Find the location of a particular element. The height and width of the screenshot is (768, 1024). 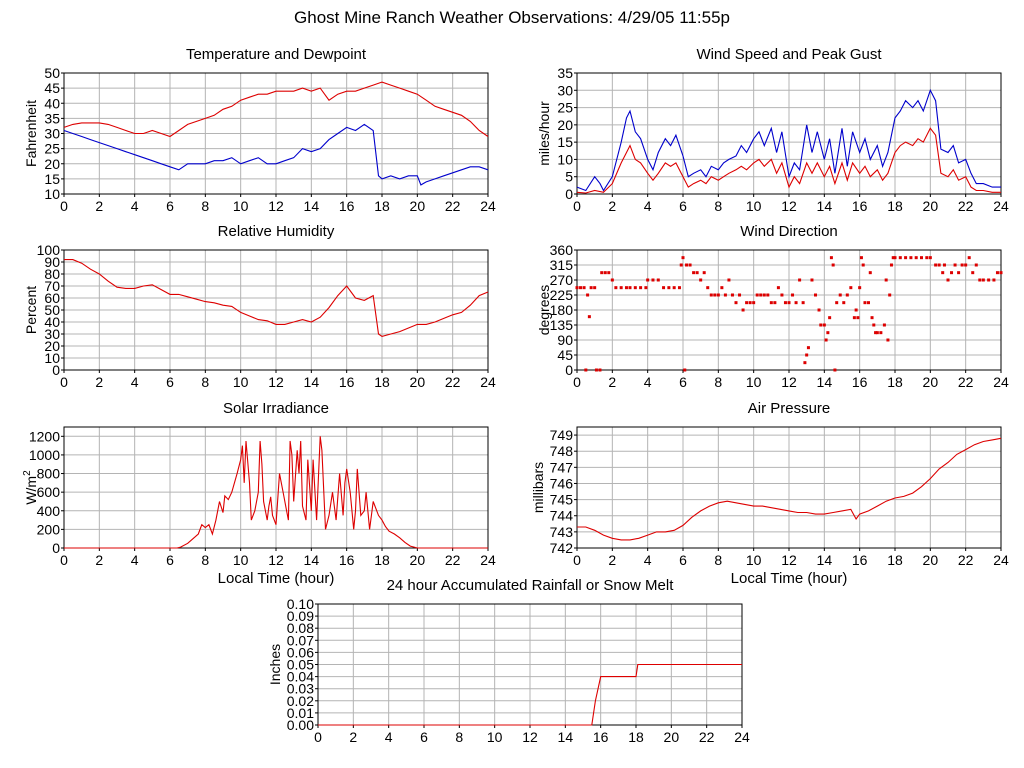

temperature-xtick-label: 20 is located at coordinates (418, 206).